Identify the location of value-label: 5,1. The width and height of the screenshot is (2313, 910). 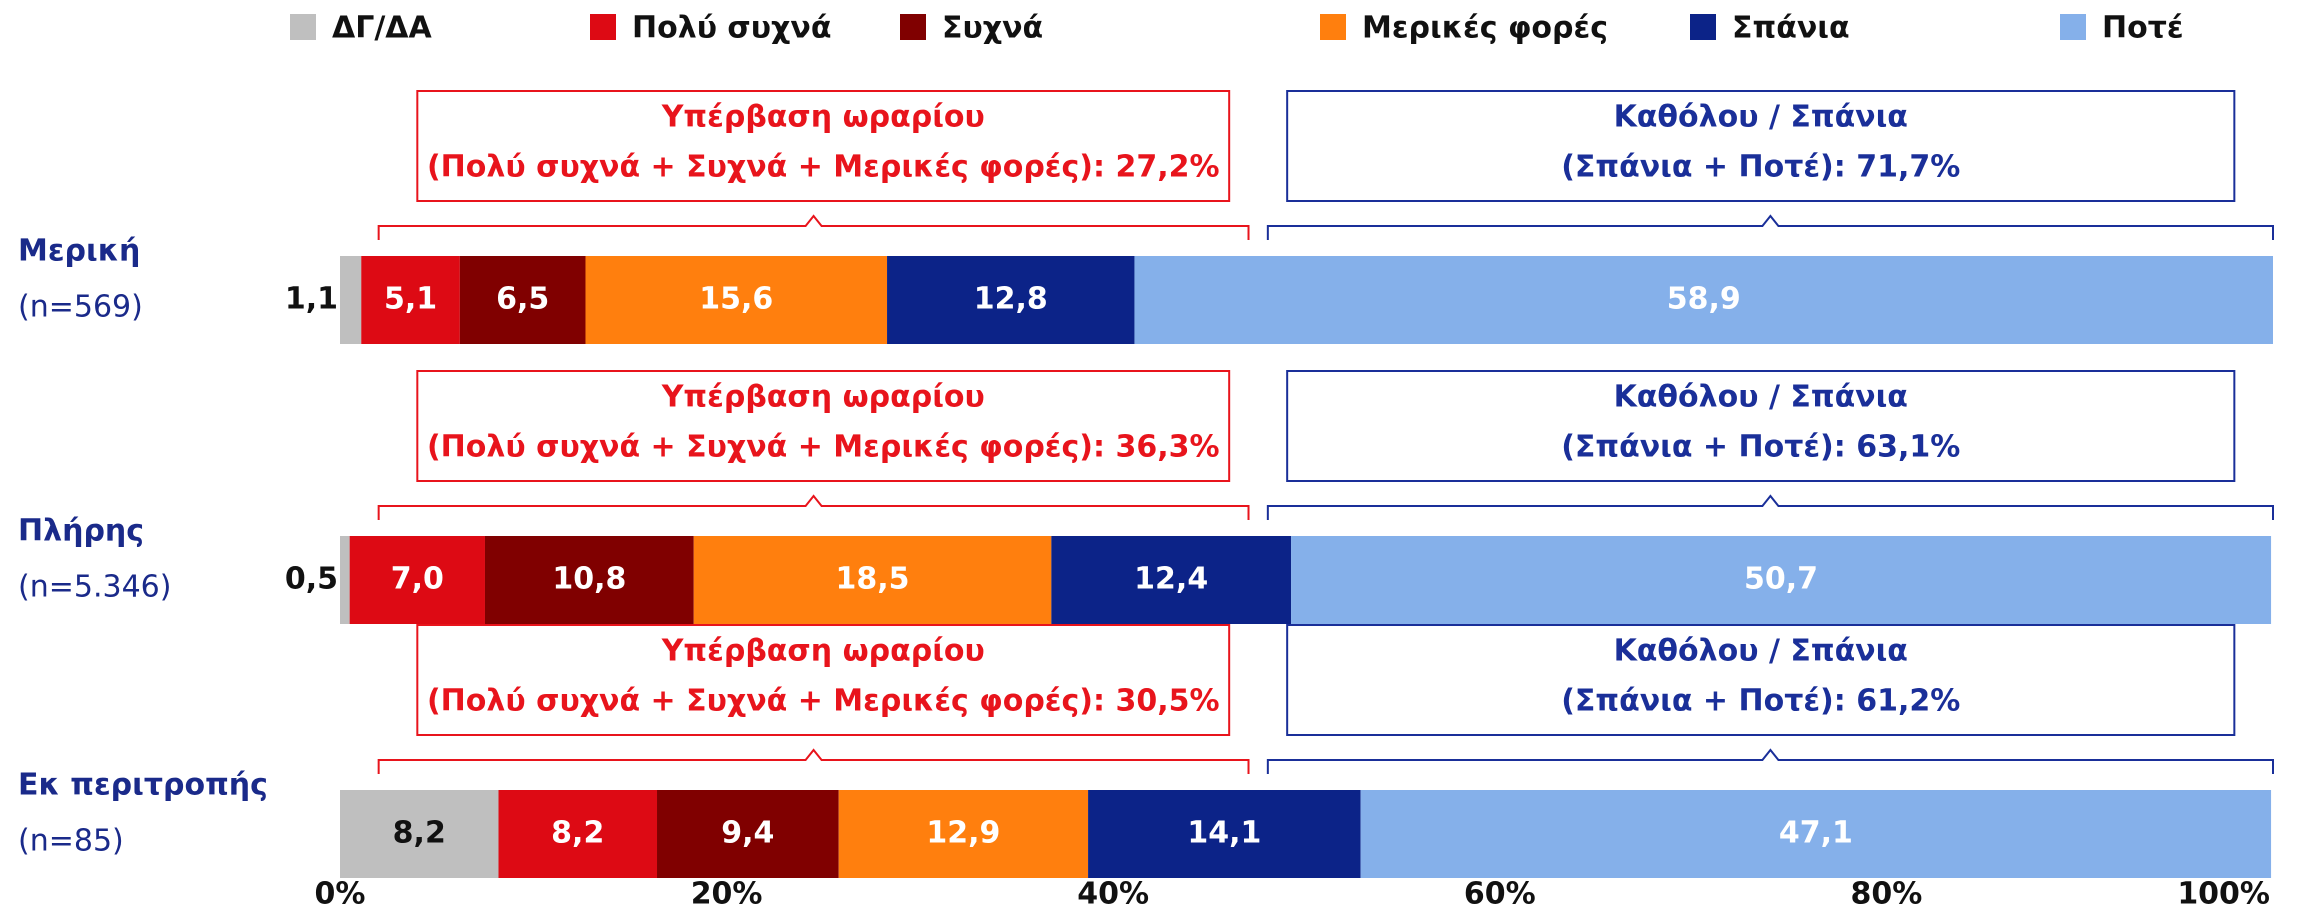
(410, 299).